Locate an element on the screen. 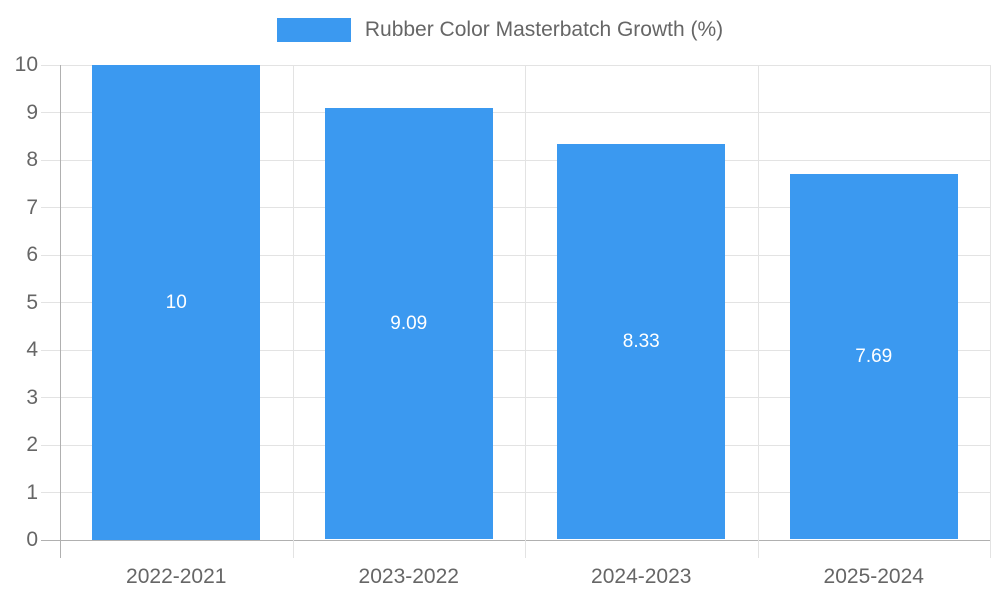 The width and height of the screenshot is (1000, 600). y-axis-tick-label: 7 is located at coordinates (32, 207).